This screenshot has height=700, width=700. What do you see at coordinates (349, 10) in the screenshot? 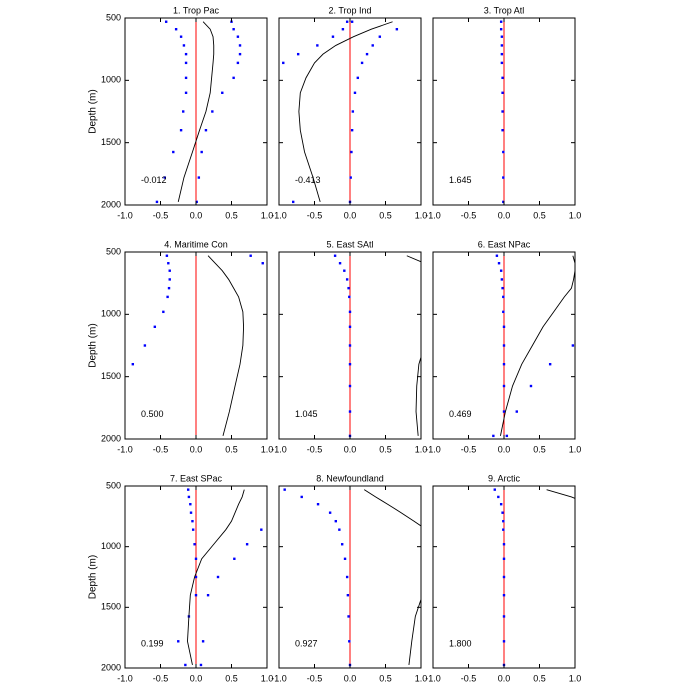
I see `panel-title: 2. Trop Ind` at bounding box center [349, 10].